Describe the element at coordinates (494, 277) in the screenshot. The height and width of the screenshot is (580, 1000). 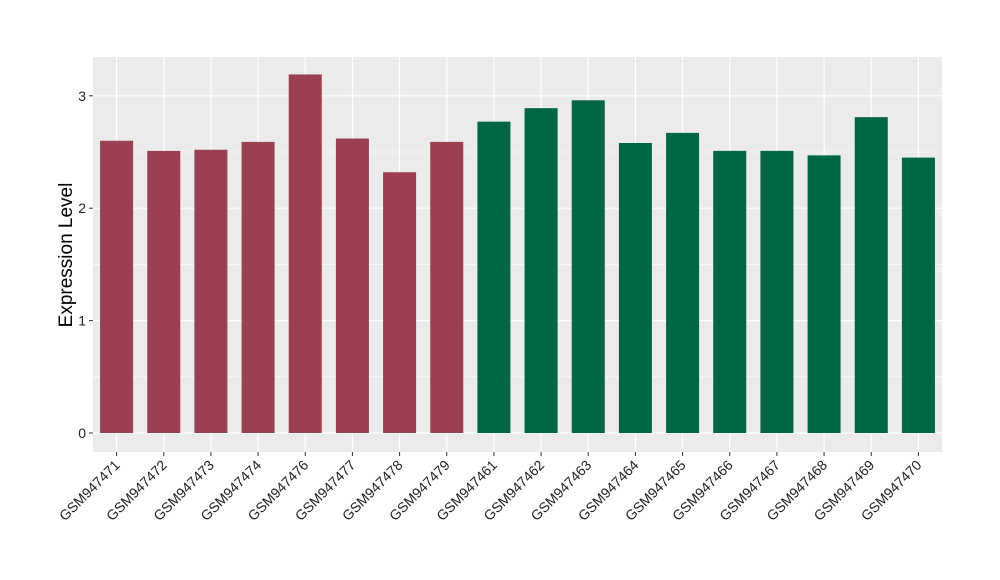
I see `bar-GSM947461` at that location.